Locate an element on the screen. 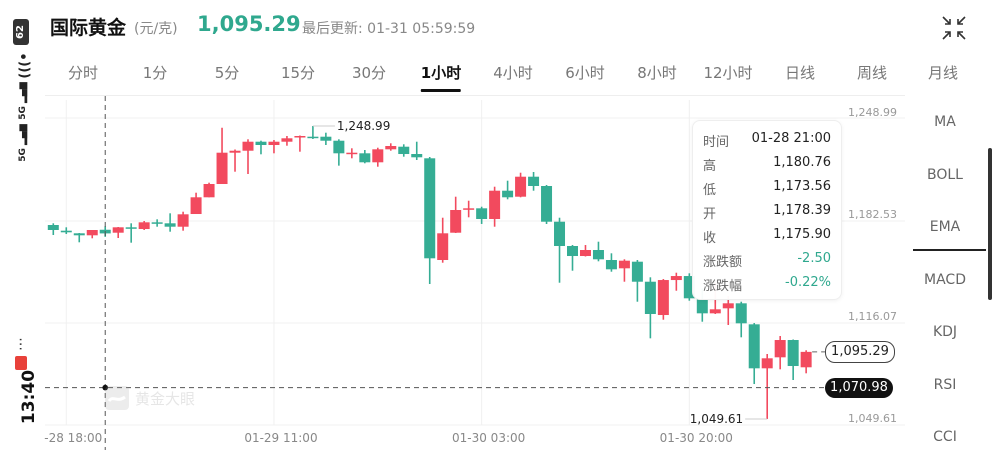 The image size is (1000, 450). tab-8: 8小时 is located at coordinates (657, 73).